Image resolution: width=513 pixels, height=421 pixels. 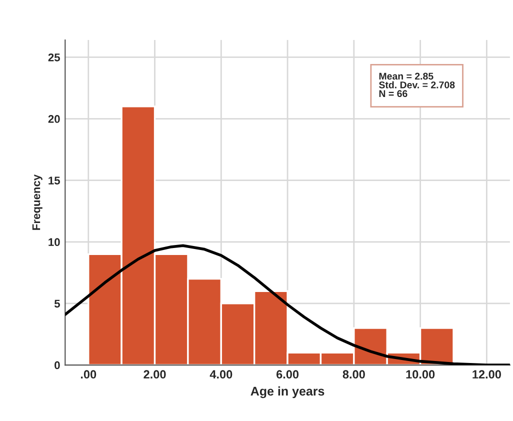 What do you see at coordinates (221, 374) in the screenshot?
I see `x-tick-label: 4.00` at bounding box center [221, 374].